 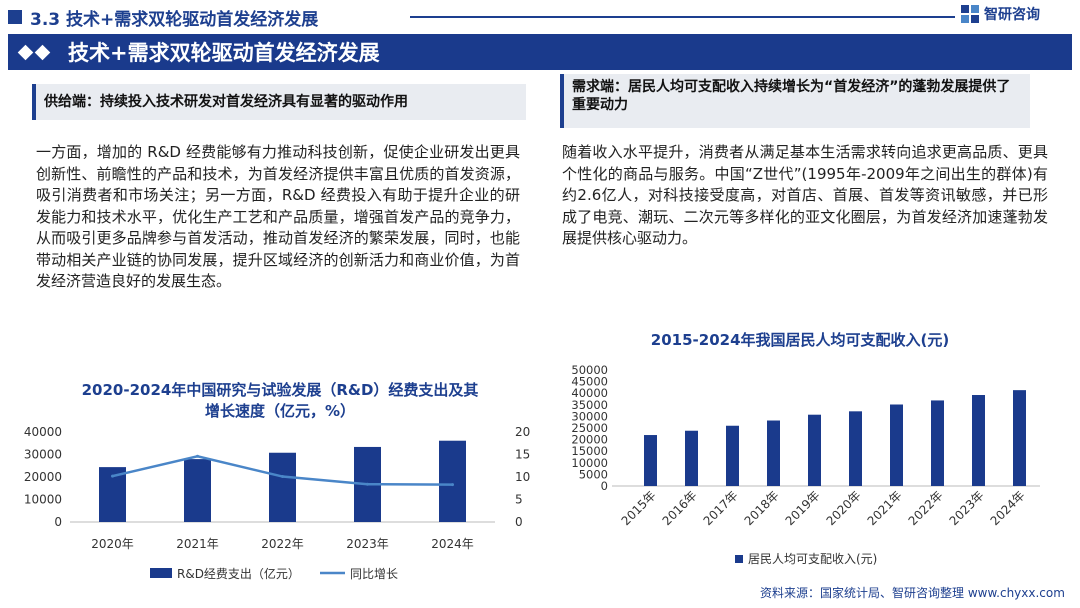 I want to click on brand-logo: 智研咨询, so click(x=1000, y=14).